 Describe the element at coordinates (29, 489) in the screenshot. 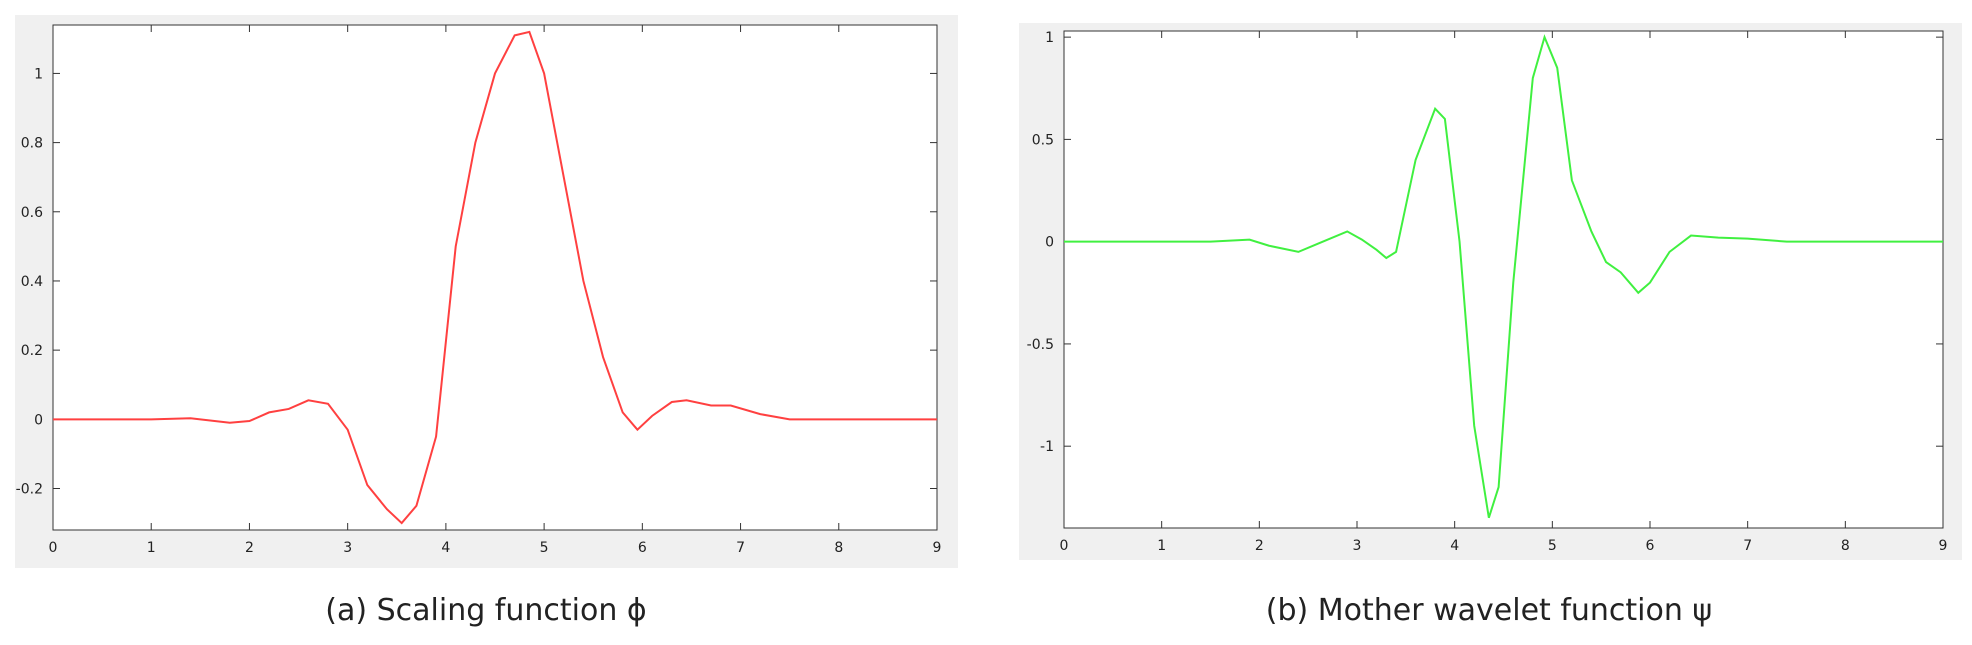

I see `y-tick-label: -0.2` at that location.